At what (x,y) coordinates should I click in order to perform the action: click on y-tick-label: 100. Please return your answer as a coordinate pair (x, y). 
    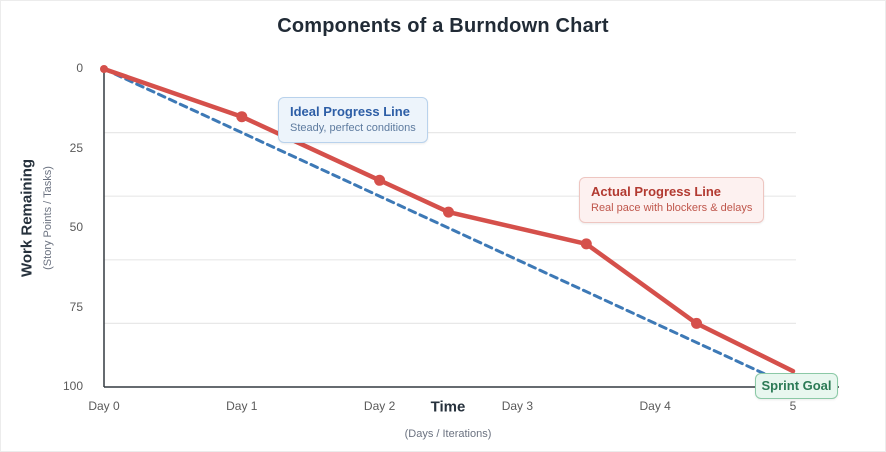
    Looking at the image, I should click on (72, 386).